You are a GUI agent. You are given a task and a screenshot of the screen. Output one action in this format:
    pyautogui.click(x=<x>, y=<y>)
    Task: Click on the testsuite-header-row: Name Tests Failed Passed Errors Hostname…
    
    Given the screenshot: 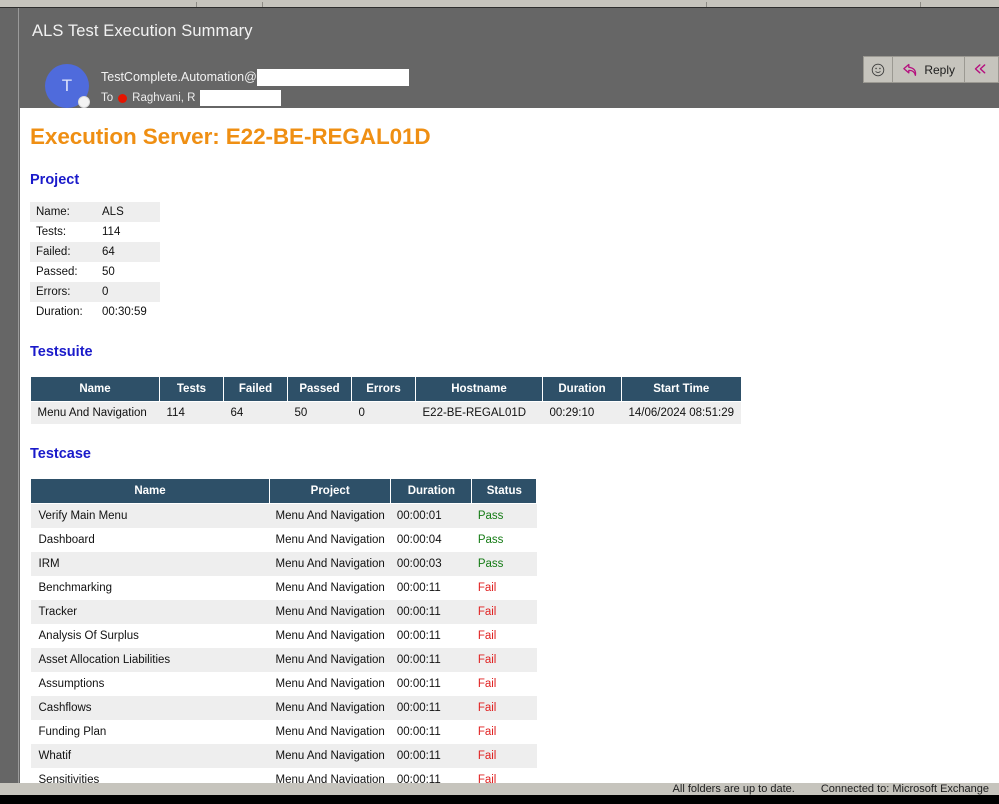 What is the action you would take?
    pyautogui.click(x=386, y=389)
    